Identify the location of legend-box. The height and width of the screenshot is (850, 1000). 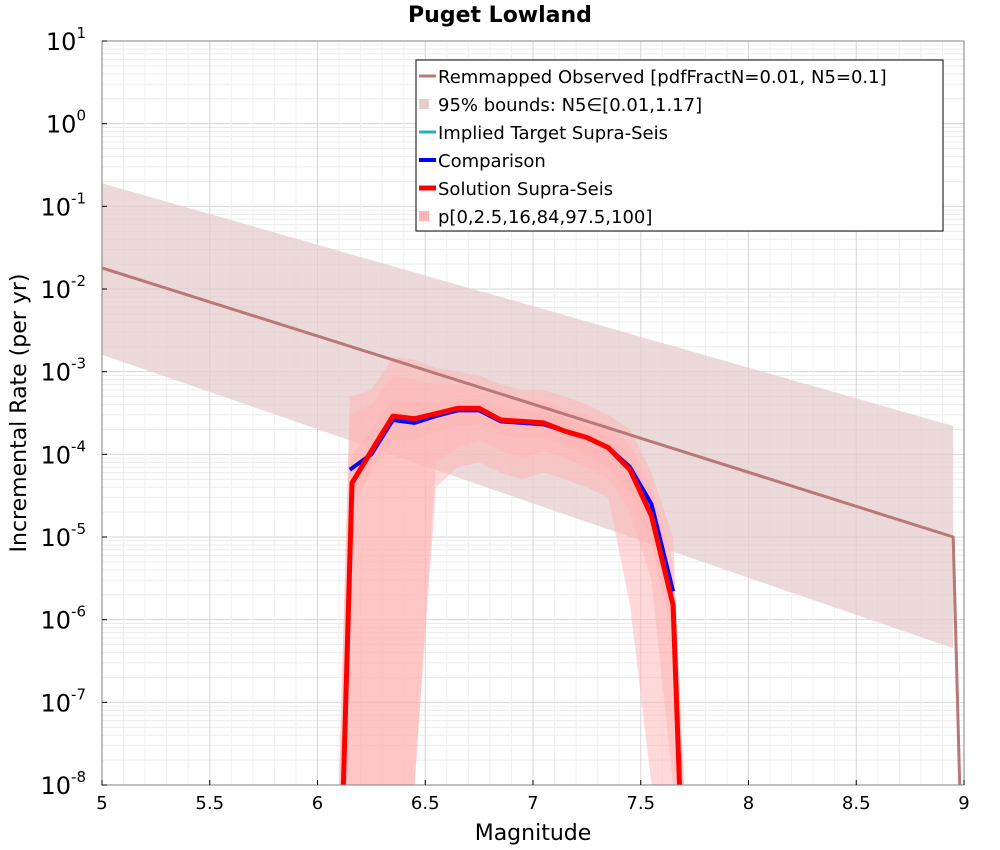
(679, 145).